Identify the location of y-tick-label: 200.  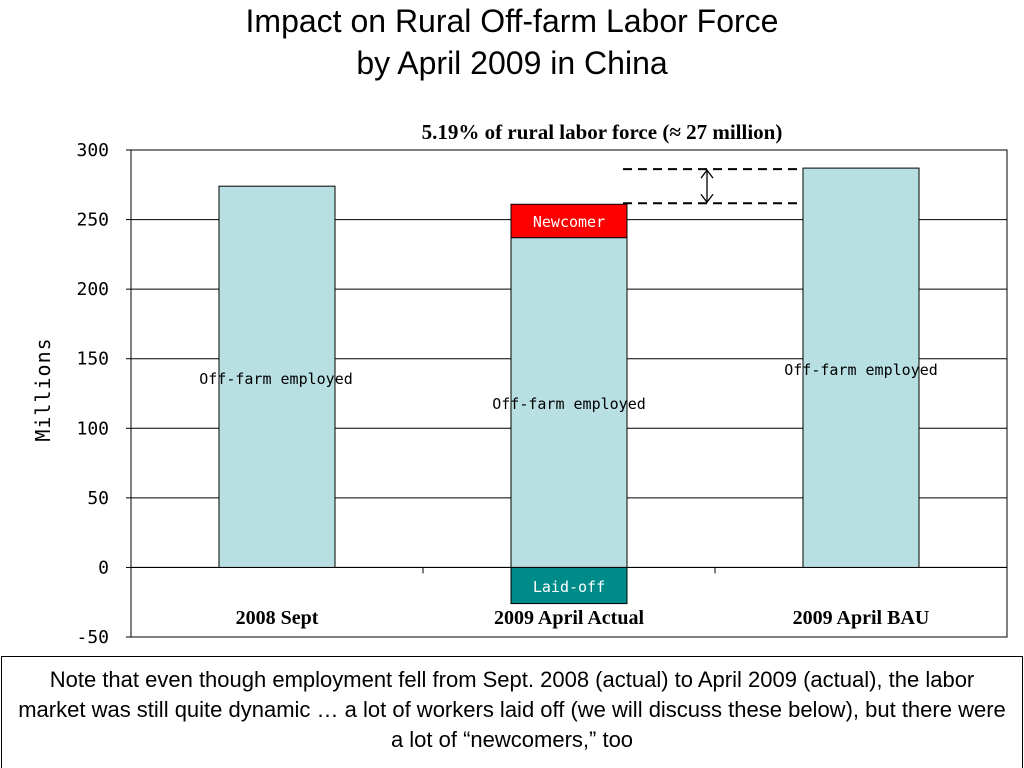
(92, 289).